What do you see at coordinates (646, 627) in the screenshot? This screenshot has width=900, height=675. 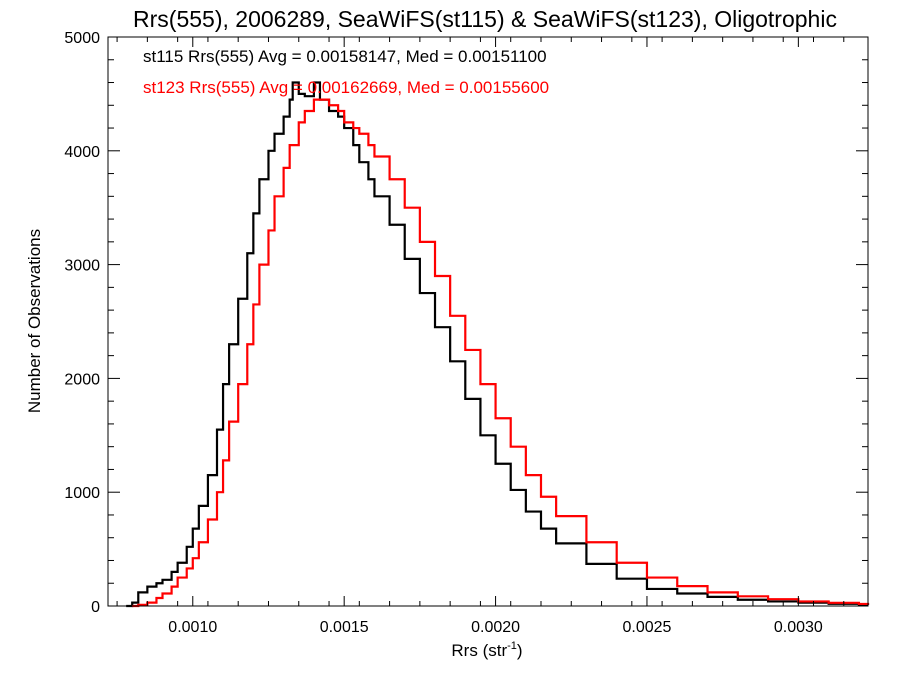 I see `x-tick-label: 0.0025` at bounding box center [646, 627].